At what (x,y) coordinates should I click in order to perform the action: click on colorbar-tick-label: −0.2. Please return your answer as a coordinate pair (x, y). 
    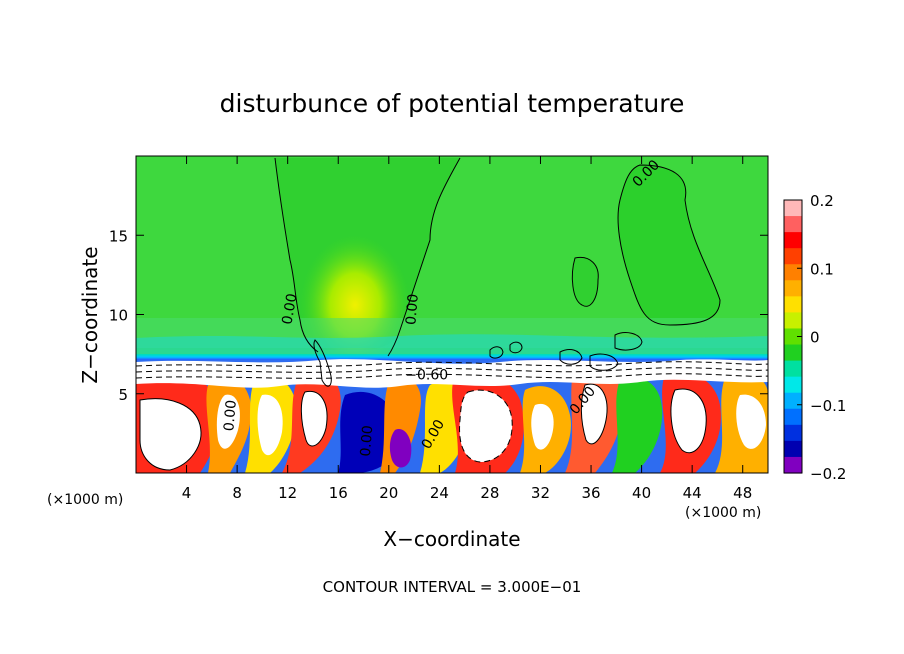
    Looking at the image, I should click on (828, 474).